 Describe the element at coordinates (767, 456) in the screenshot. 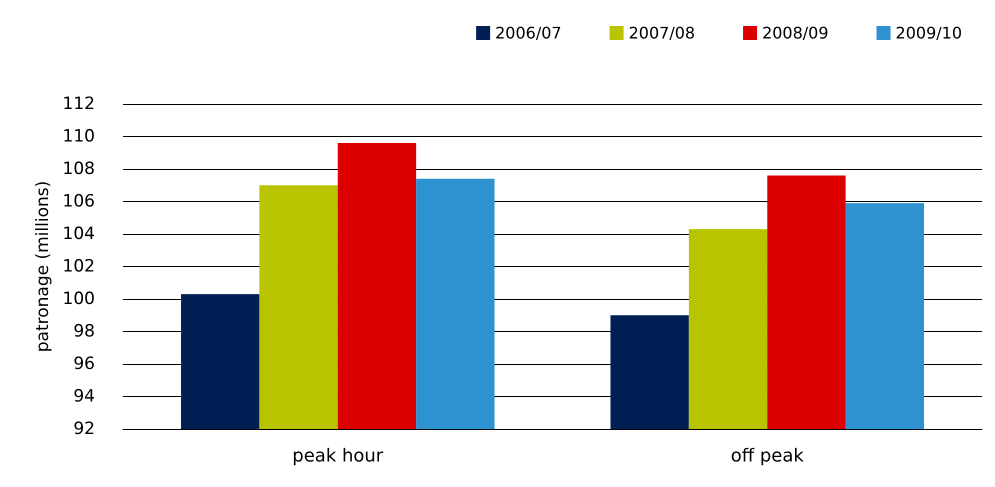

I see `x-tick-label: off peak` at that location.